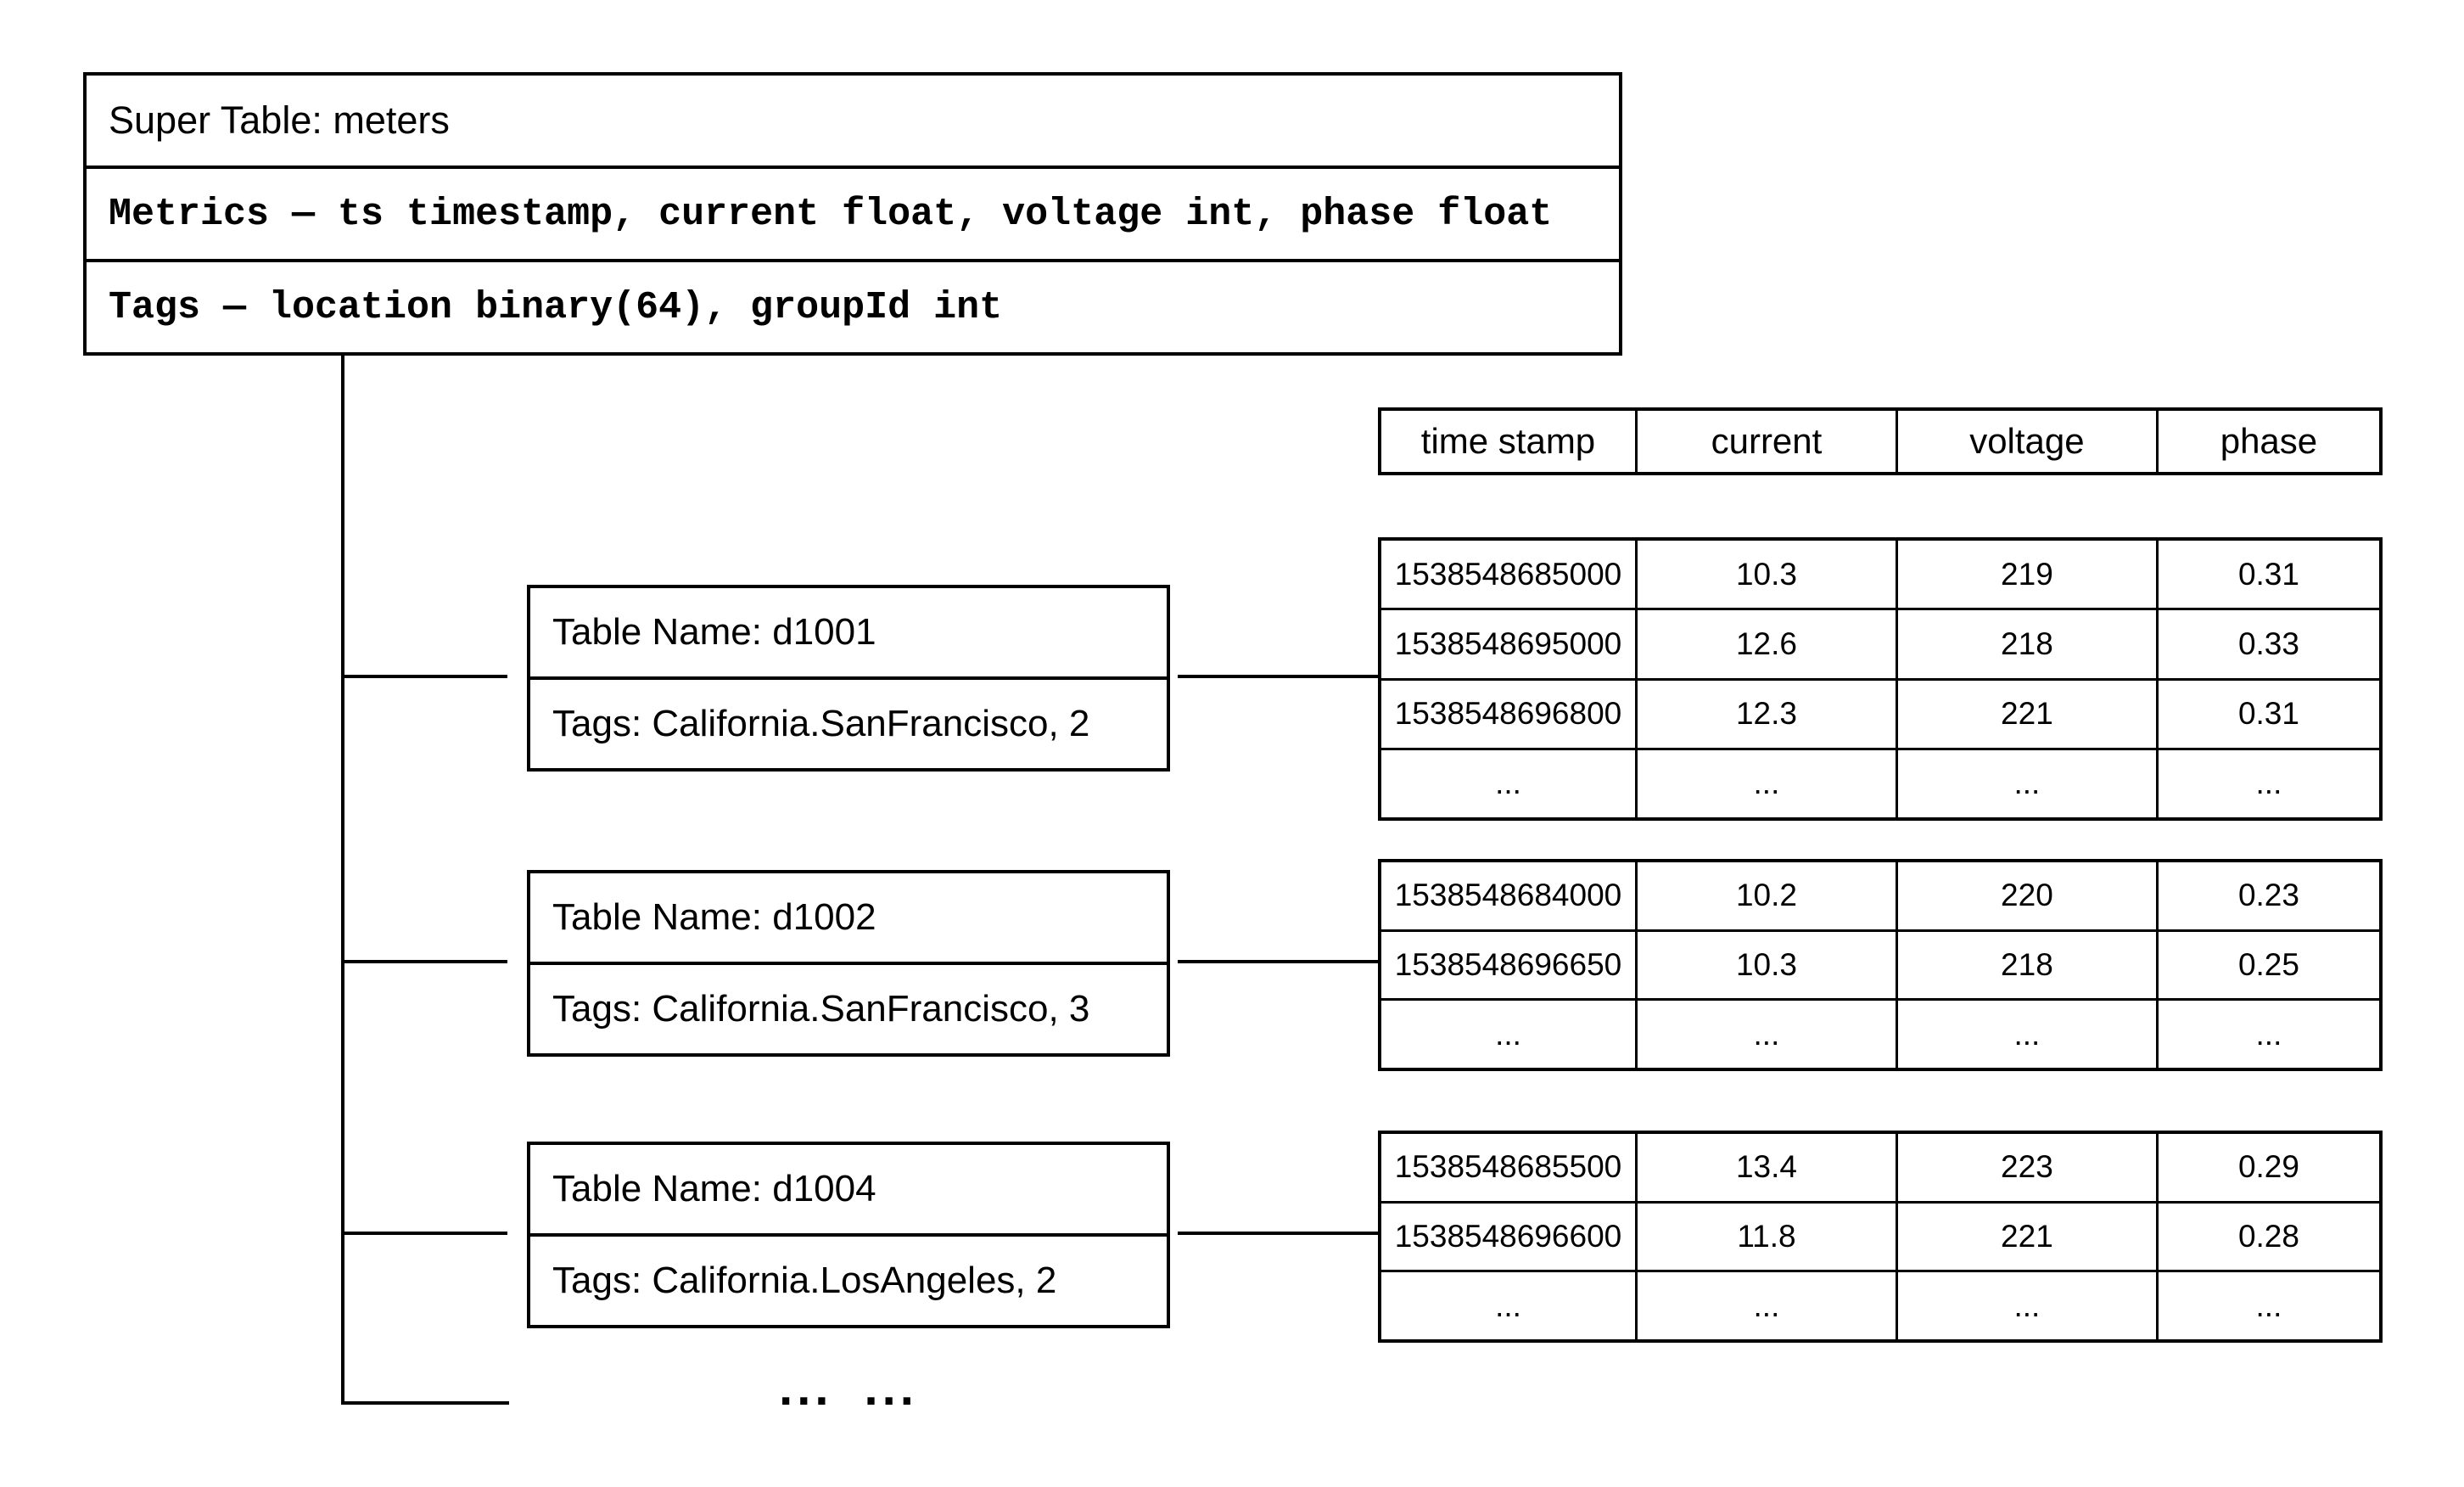  Describe the element at coordinates (1508, 574) in the screenshot. I see `table-cell: 1538548685000` at that location.